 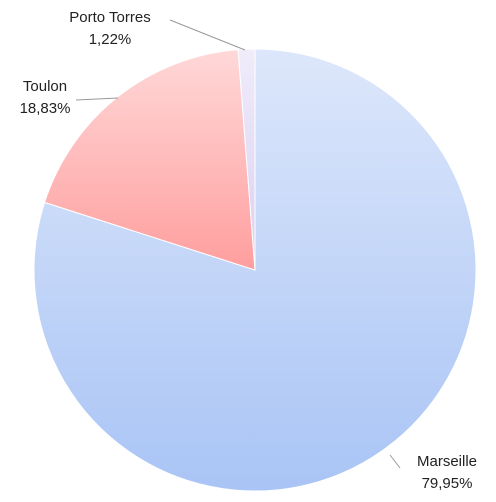 What do you see at coordinates (447, 461) in the screenshot?
I see `slice-label: Marseille` at bounding box center [447, 461].